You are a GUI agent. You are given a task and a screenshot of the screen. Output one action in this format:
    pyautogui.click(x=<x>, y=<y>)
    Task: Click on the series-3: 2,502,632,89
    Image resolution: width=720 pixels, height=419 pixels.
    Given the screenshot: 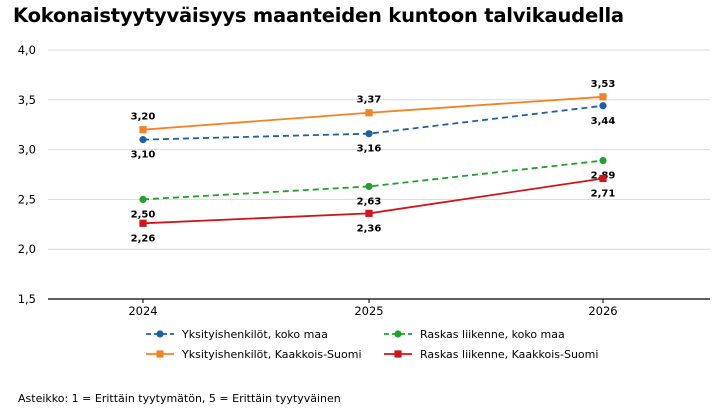 What is the action you would take?
    pyautogui.click(x=373, y=188)
    